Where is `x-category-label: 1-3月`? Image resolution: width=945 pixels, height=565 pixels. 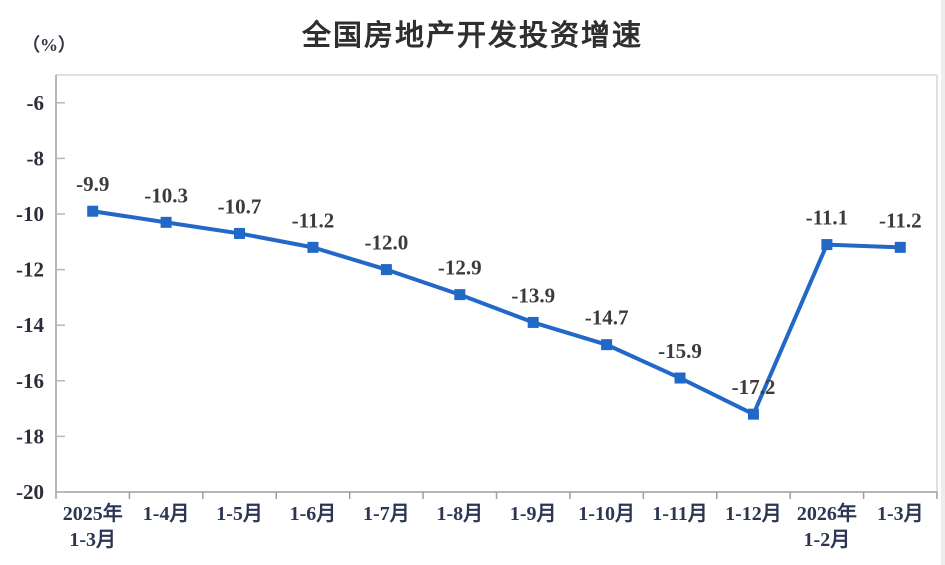 x-category-label: 1-3月 is located at coordinates (900, 514).